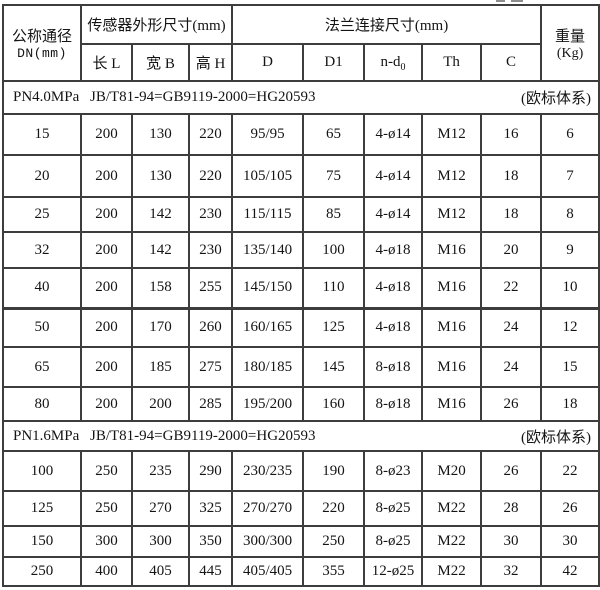  I want to click on table-cell: 195/200, so click(268, 404).